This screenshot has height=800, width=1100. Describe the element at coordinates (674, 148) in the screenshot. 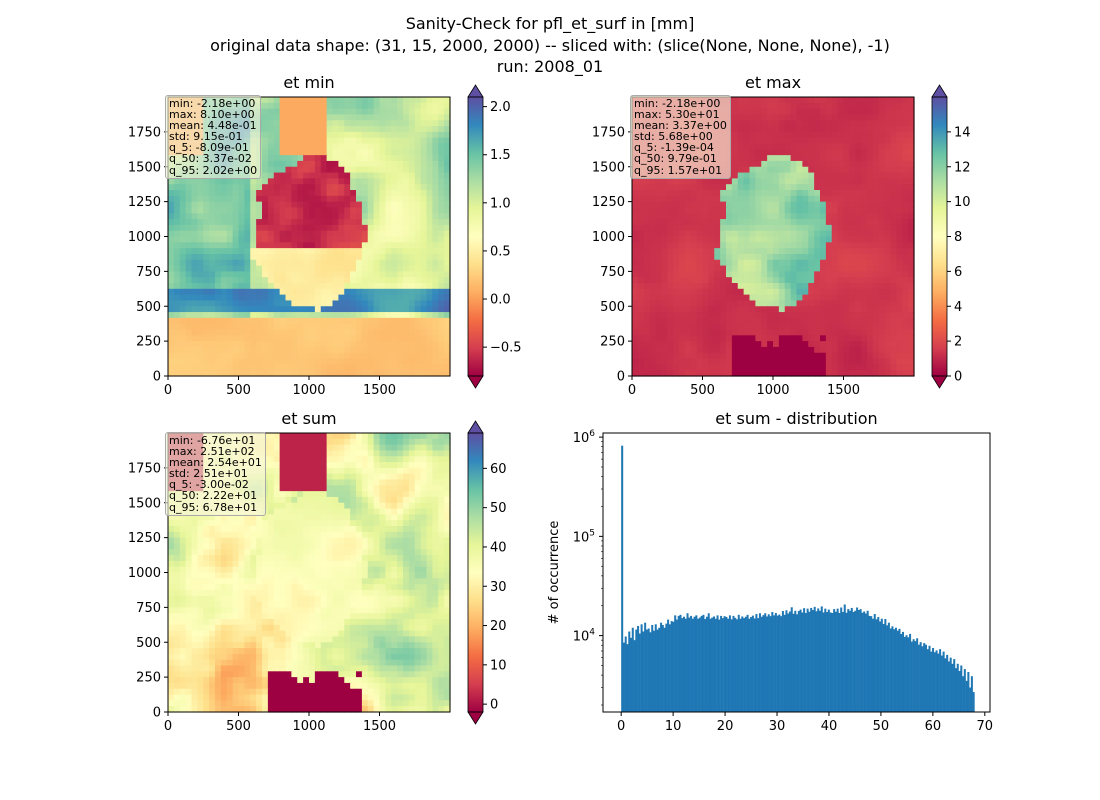

I see `stat-q5: q_5: -1.39e-04` at that location.